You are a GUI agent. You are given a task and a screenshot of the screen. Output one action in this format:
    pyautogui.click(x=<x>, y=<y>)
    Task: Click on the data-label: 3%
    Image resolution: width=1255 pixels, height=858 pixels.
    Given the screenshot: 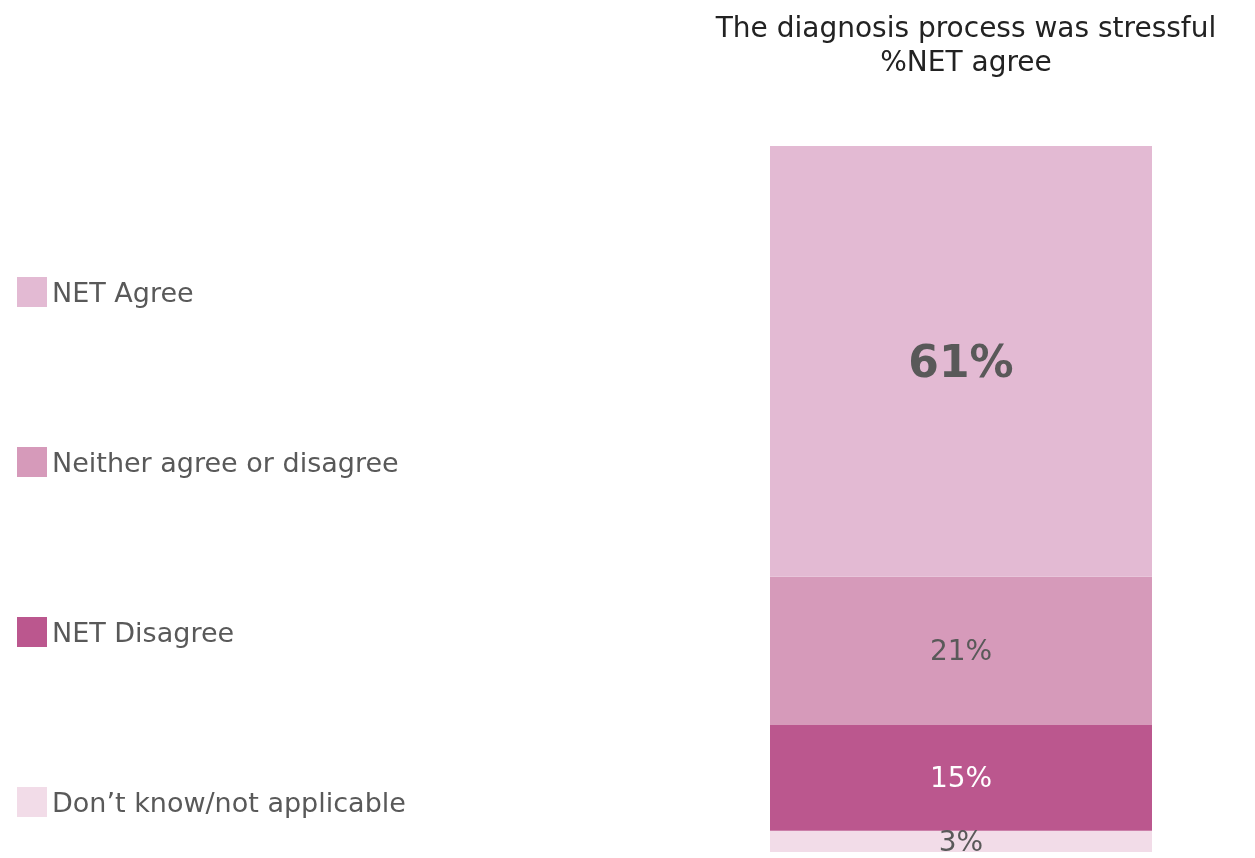 What is the action you would take?
    pyautogui.click(x=961, y=841)
    